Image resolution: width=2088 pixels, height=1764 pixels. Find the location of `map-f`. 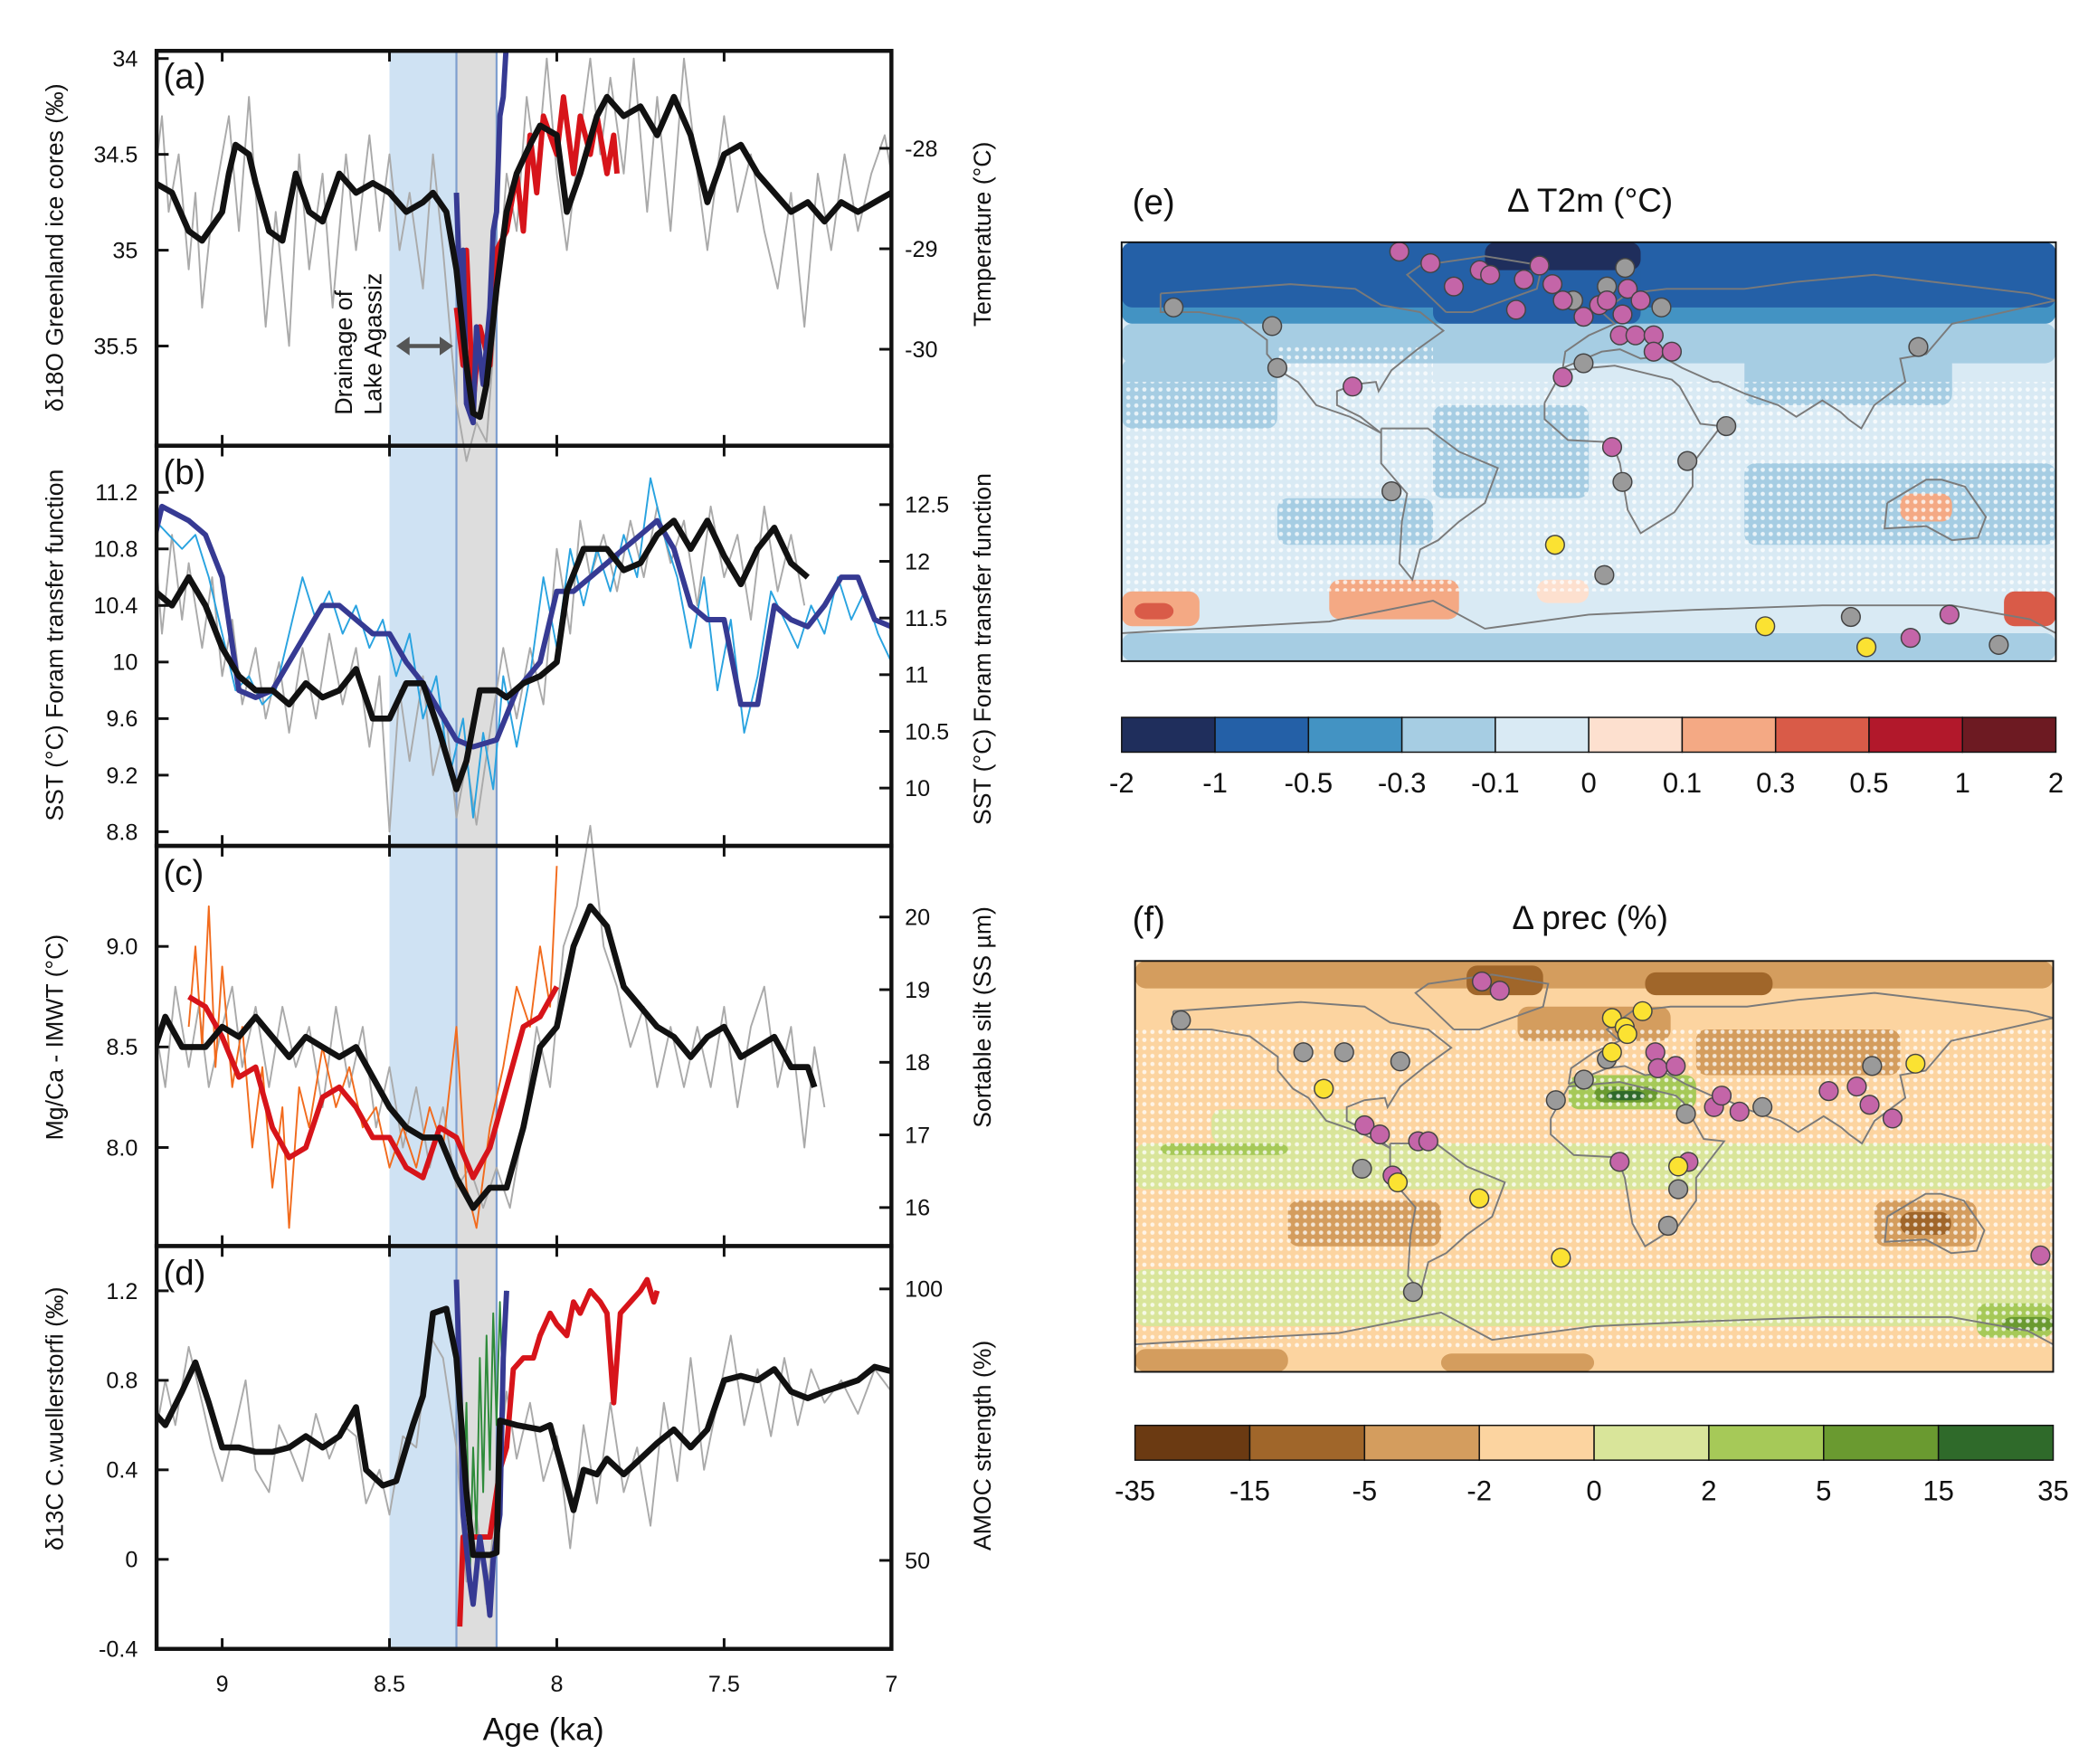

map-f is located at coordinates (1594, 1166).